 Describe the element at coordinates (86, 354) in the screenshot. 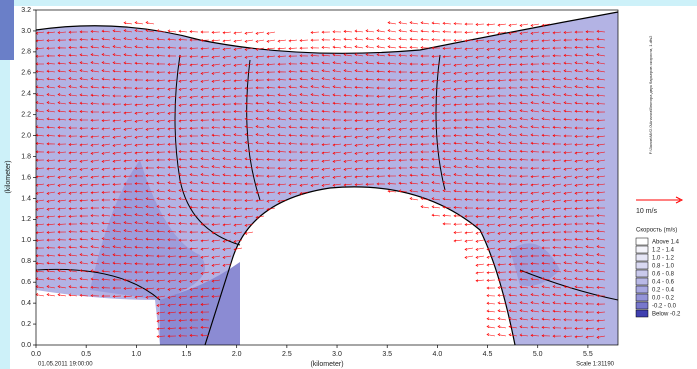

I see `x-tick-label: 0.5` at that location.